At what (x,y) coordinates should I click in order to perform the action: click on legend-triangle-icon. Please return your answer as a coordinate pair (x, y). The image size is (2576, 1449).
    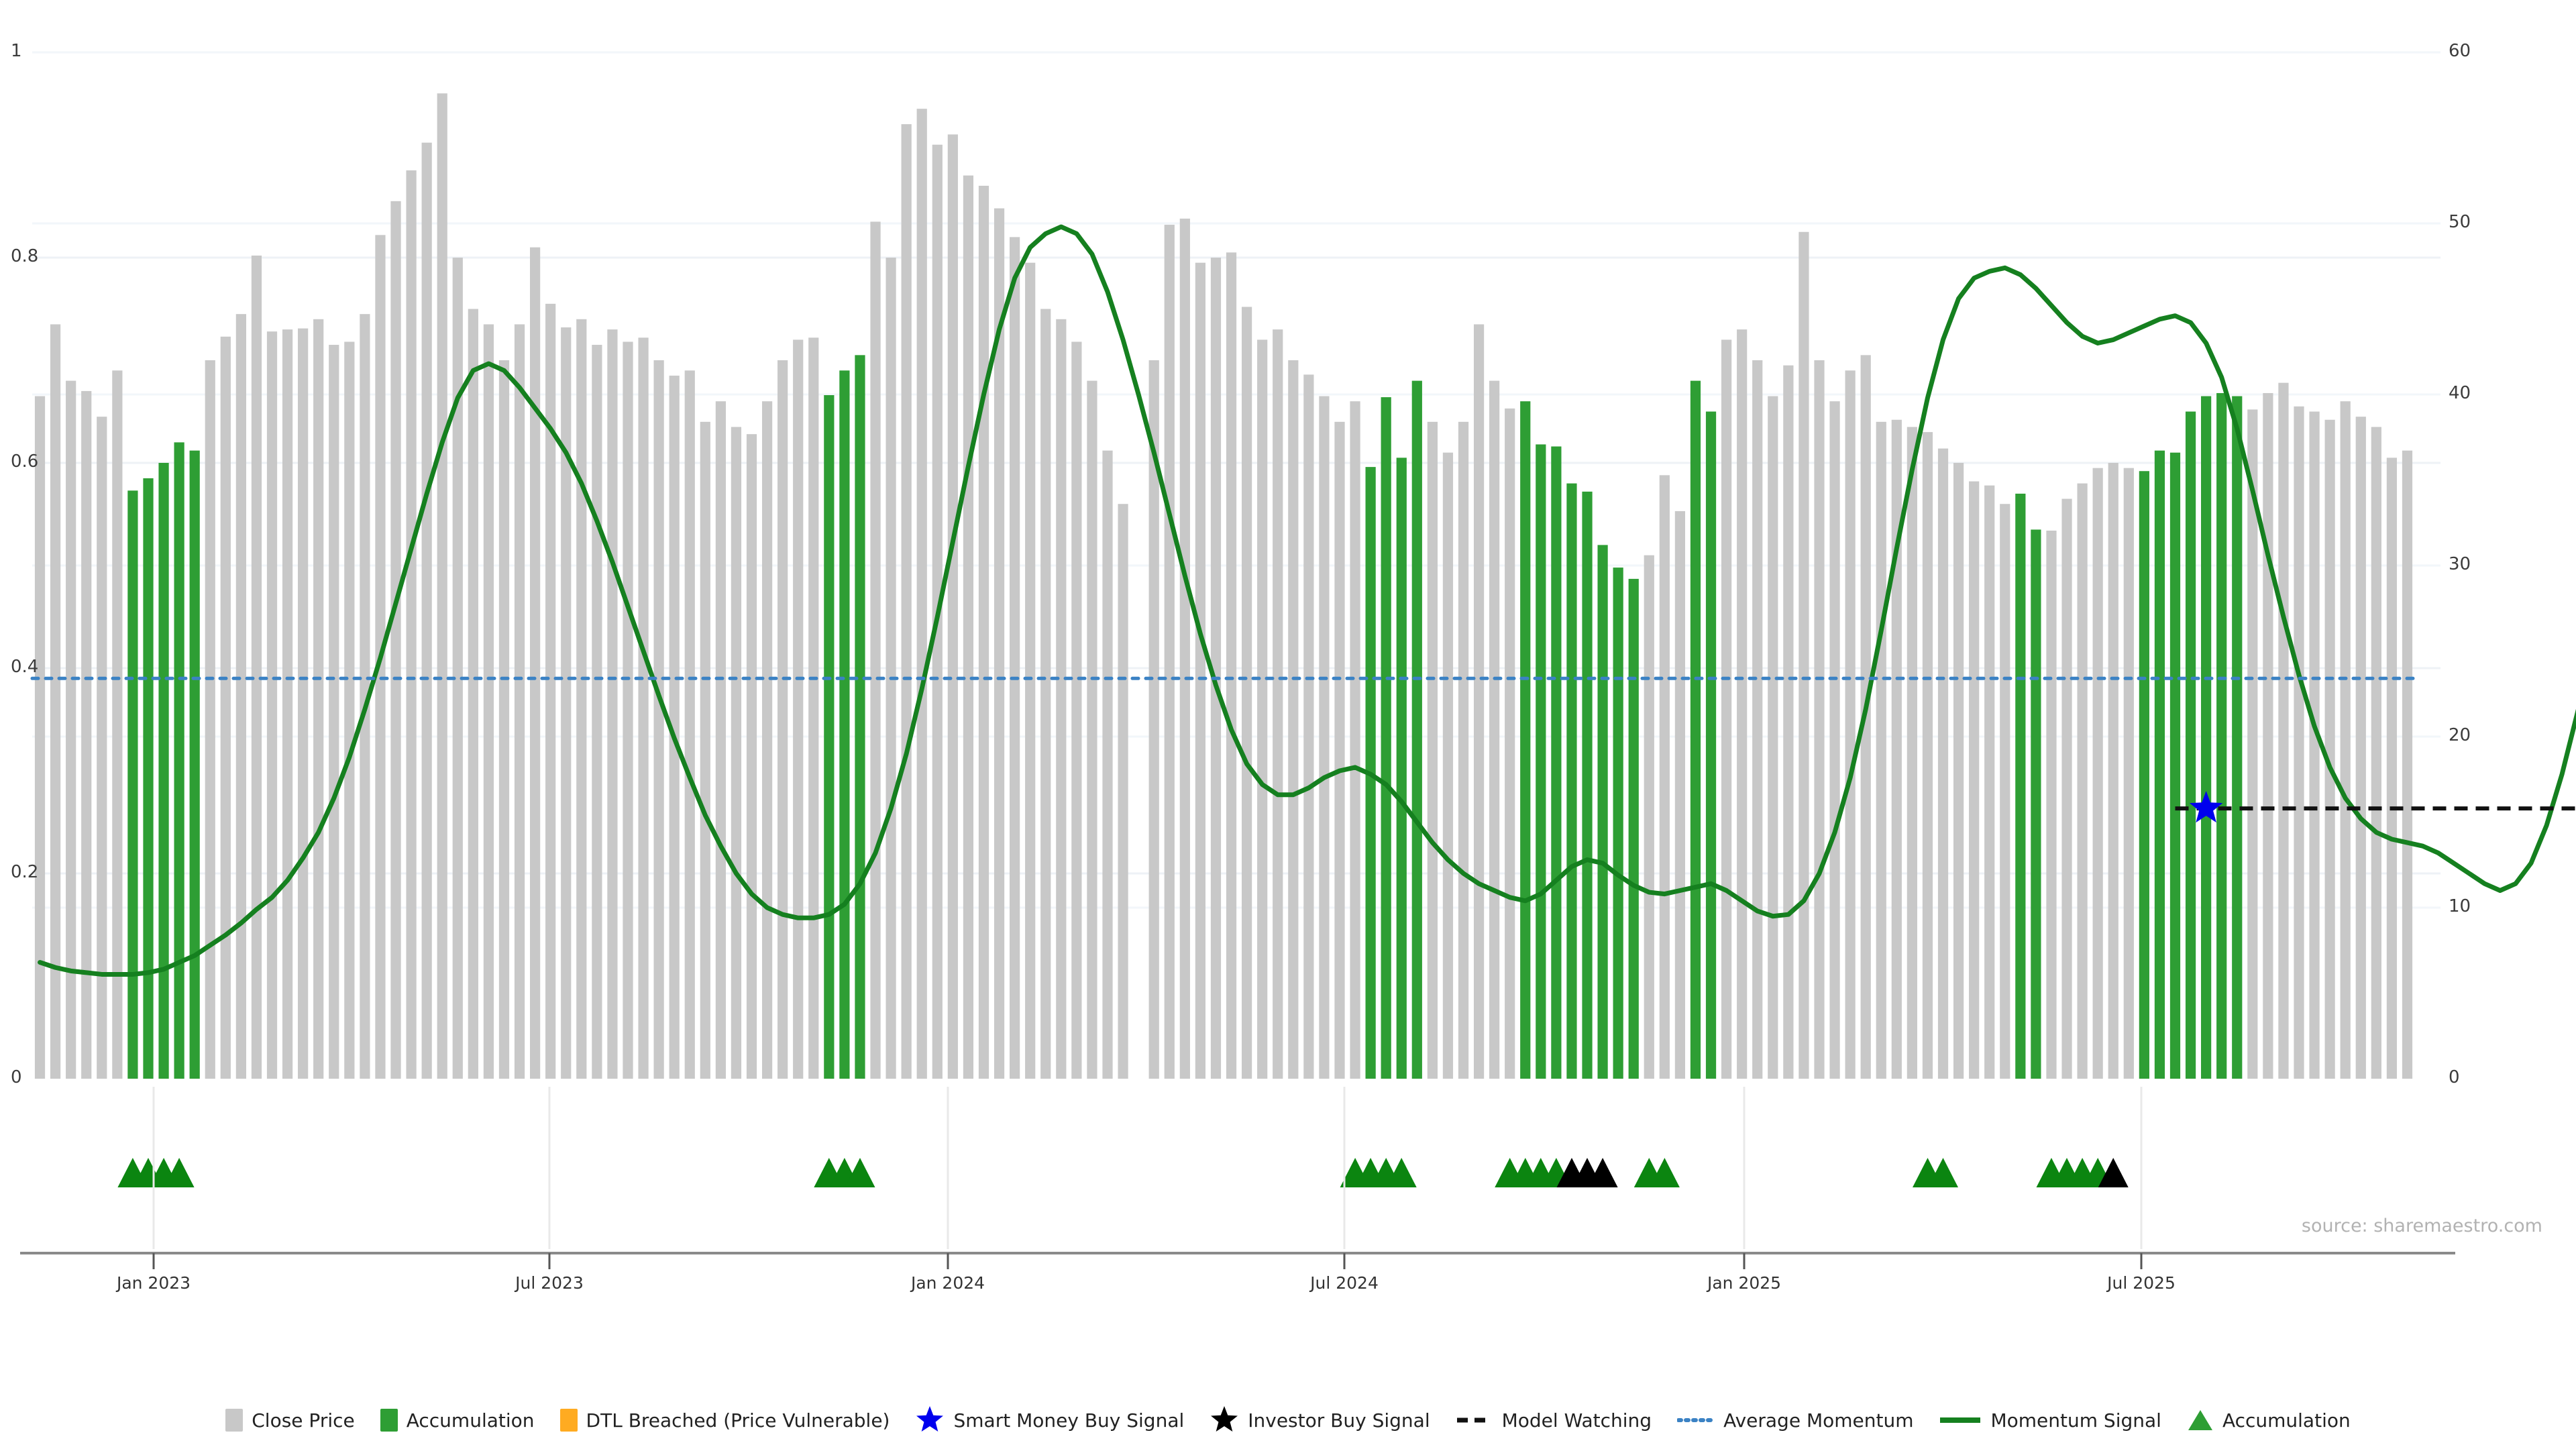
    Looking at the image, I should click on (2200, 1420).